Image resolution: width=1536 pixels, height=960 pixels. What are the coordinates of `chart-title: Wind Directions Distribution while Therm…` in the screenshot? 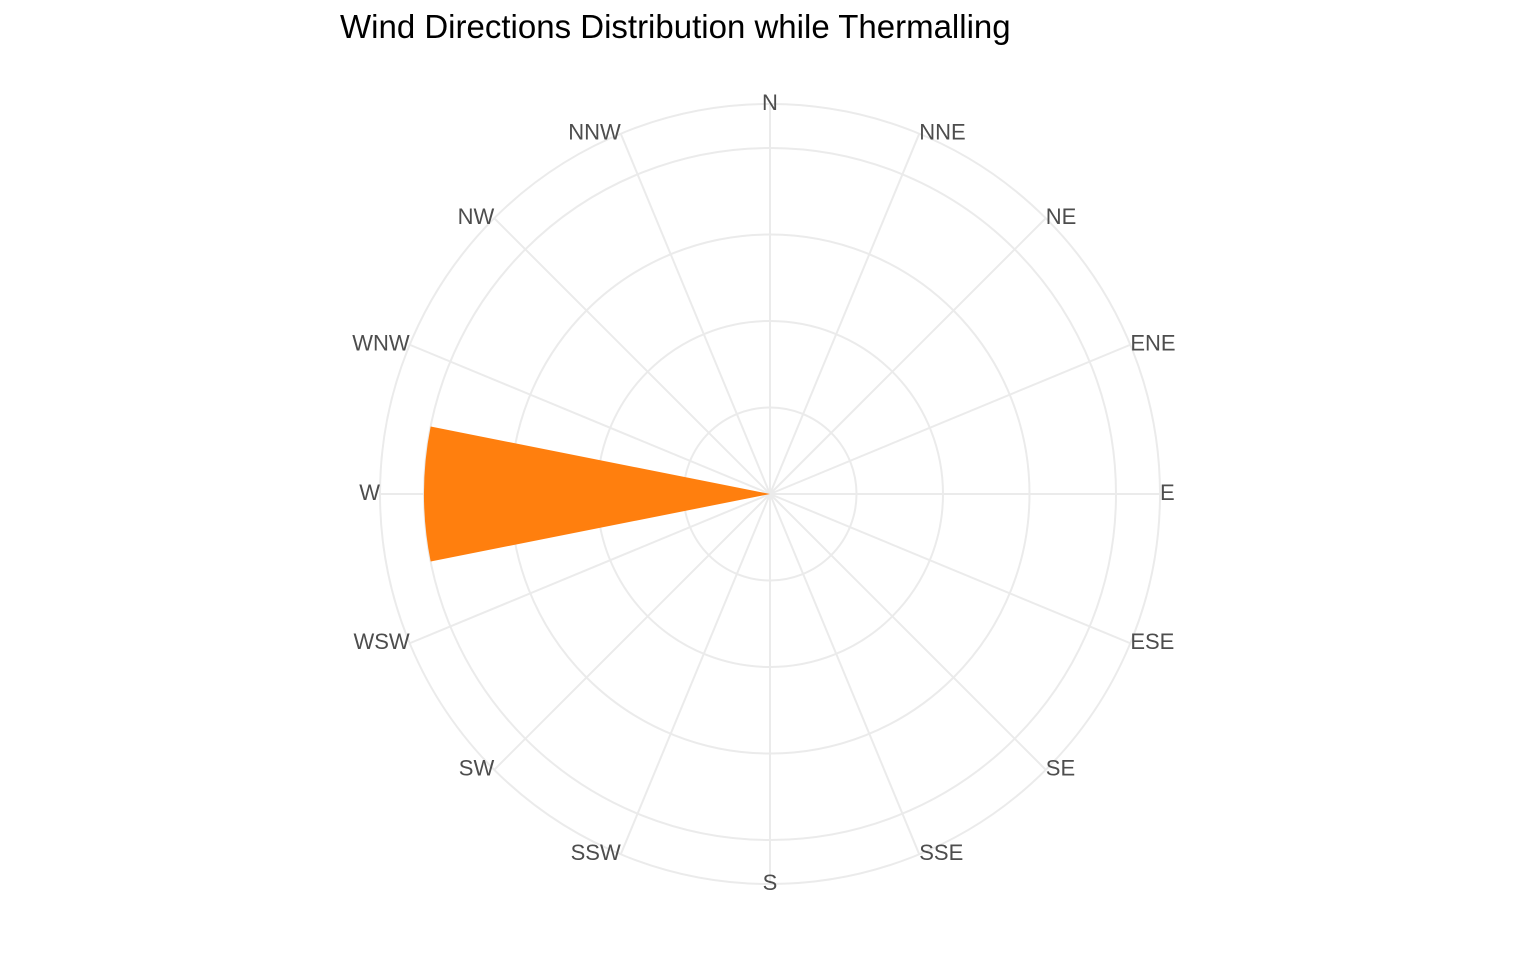 It's located at (675, 26).